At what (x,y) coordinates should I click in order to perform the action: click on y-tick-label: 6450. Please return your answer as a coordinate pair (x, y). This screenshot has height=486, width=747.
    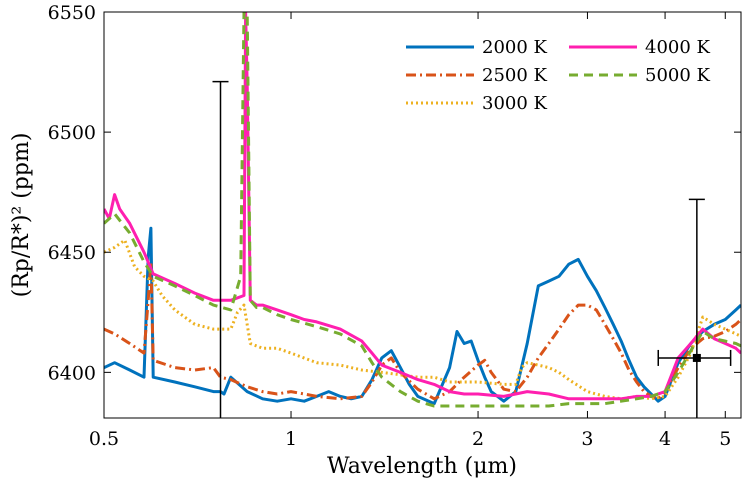
    Looking at the image, I should click on (72, 253).